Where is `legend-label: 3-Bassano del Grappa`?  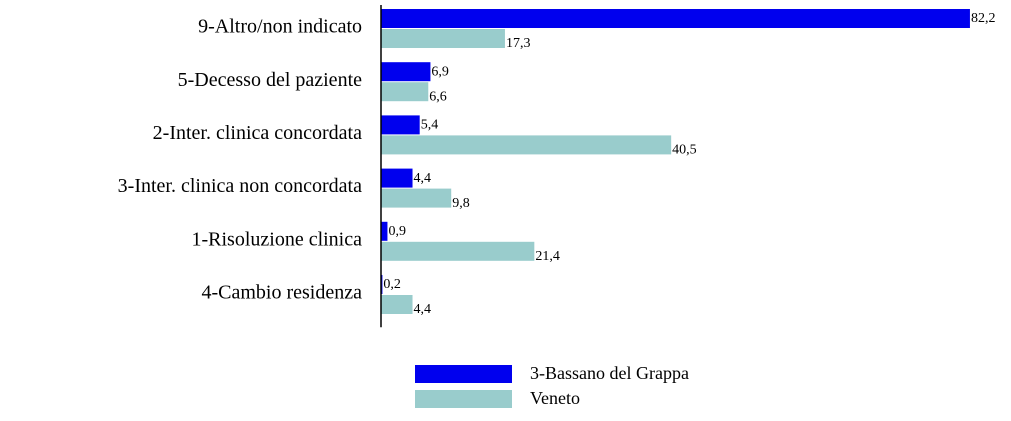
legend-label: 3-Bassano del Grappa is located at coordinates (609, 373).